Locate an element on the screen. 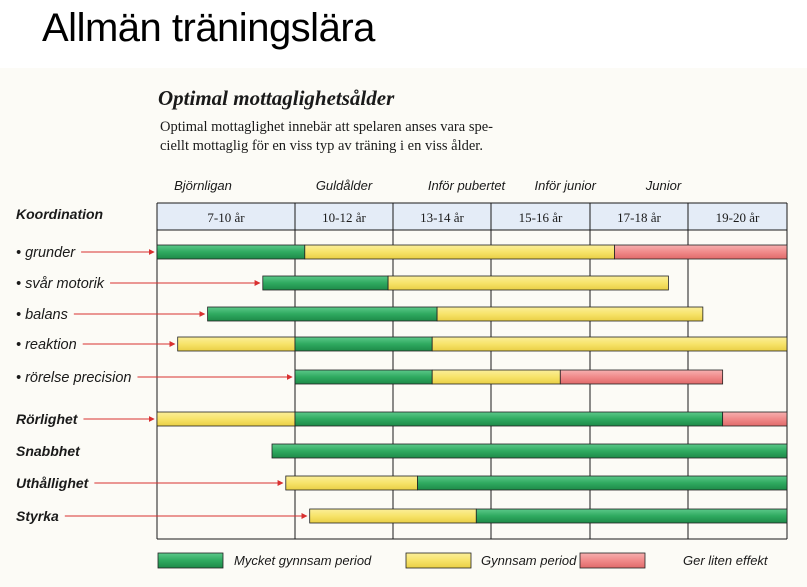  row-label-7: Uthållighet is located at coordinates (53, 483).